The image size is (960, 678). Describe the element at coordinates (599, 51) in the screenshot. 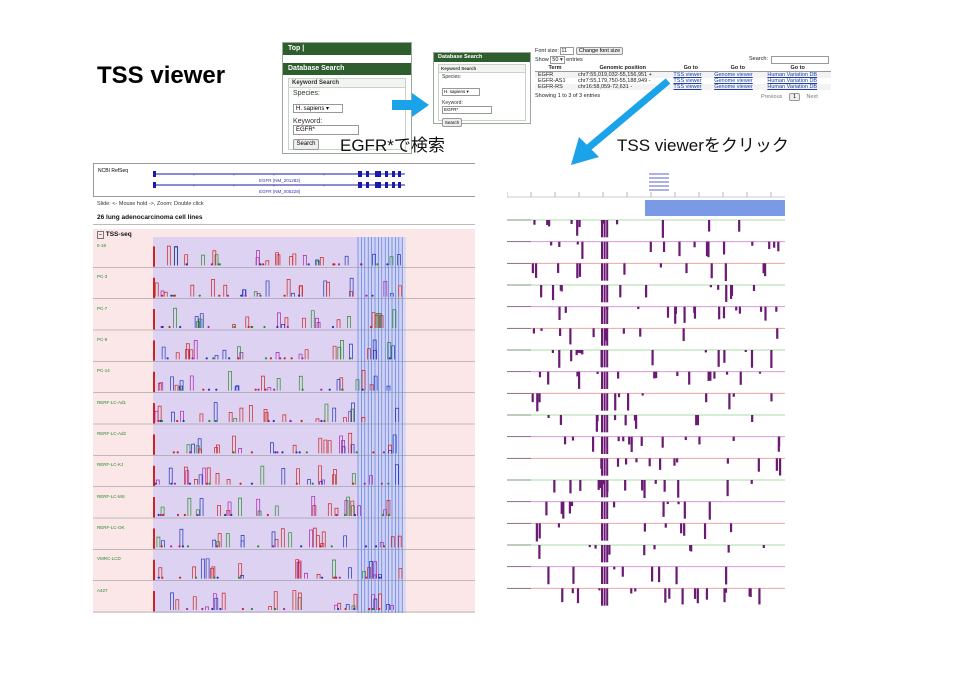

I see `change-font-size-button: Change font size` at that location.